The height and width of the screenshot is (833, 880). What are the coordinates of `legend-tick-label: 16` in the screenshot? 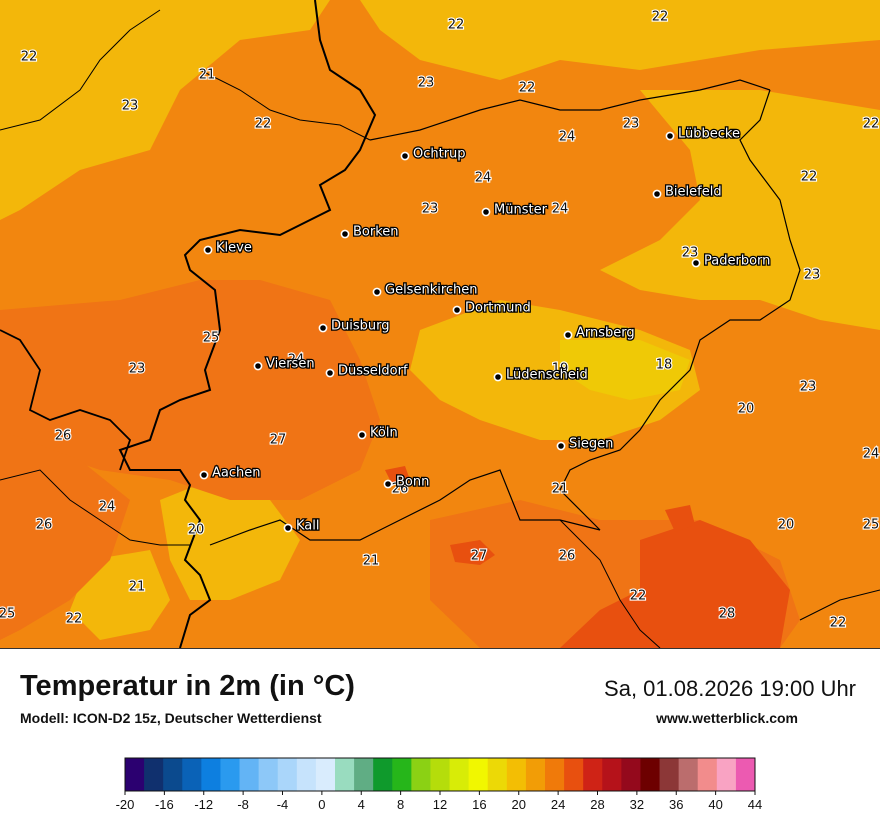 It's located at (479, 804).